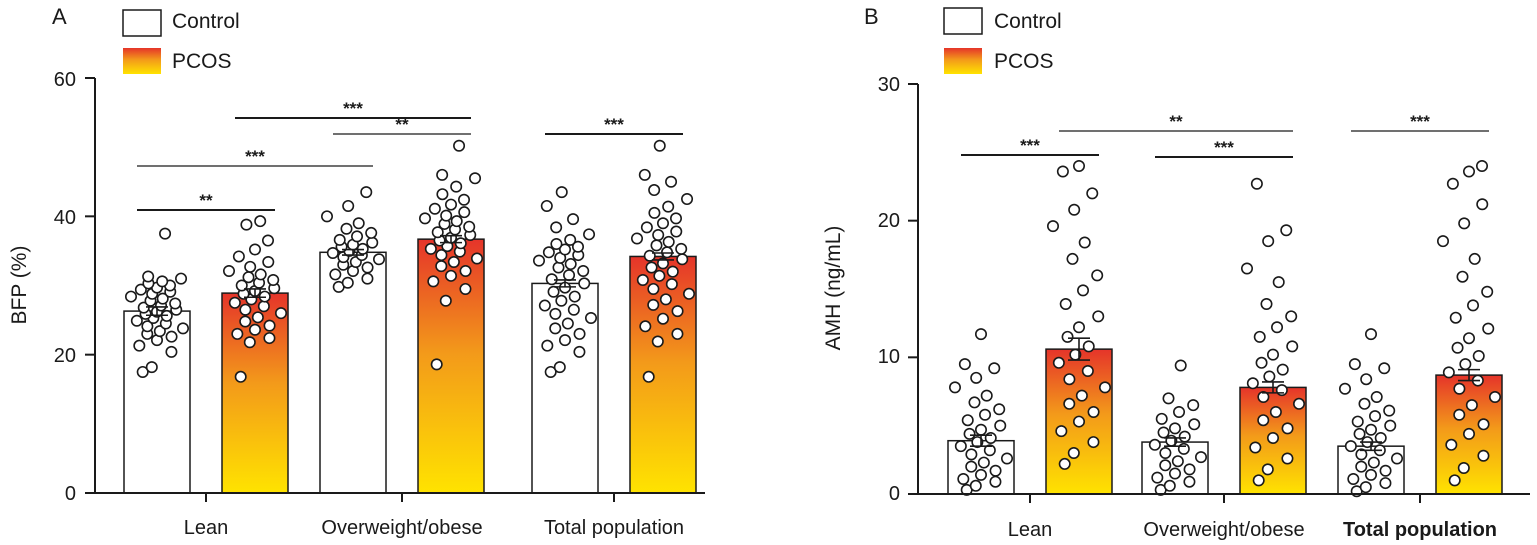  I want to click on legend-b-pcos-swatch, so click(963, 61).